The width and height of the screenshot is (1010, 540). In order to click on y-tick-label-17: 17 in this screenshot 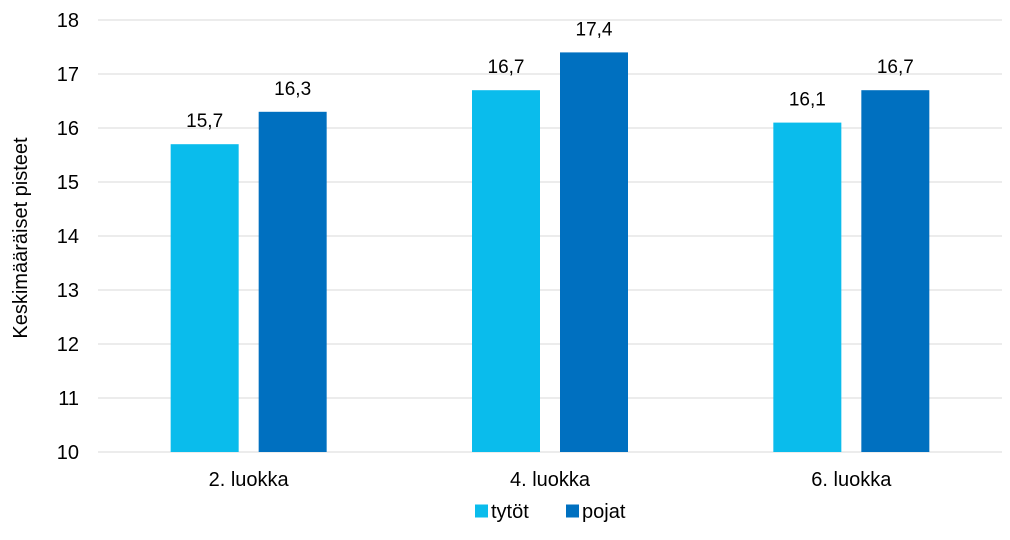, I will do `click(68, 75)`.